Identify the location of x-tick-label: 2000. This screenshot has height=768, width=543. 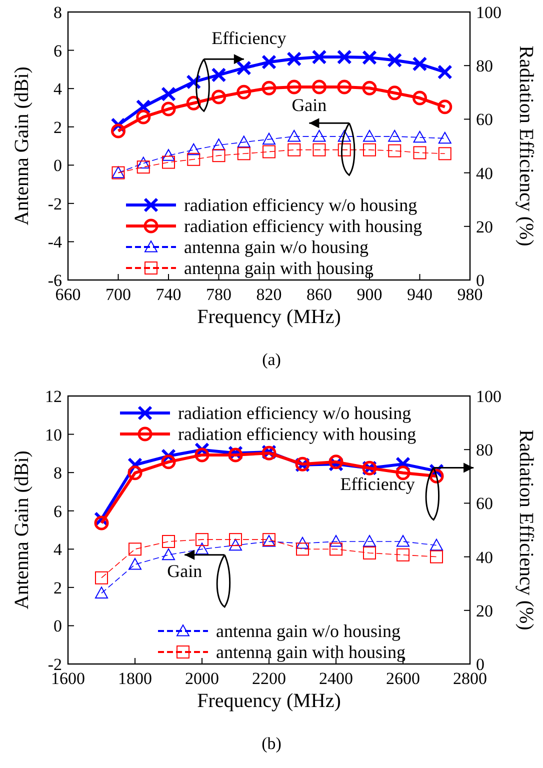
(202, 678).